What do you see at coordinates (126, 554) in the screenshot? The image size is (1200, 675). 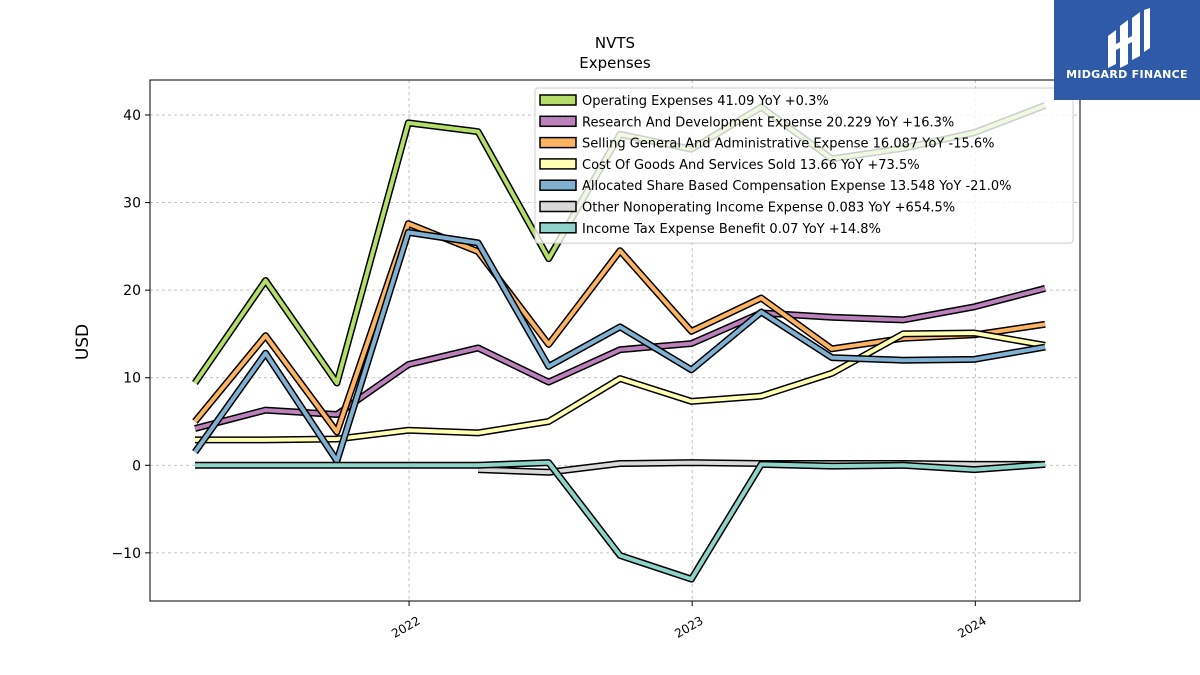 I see `y-tick-label: −10` at bounding box center [126, 554].